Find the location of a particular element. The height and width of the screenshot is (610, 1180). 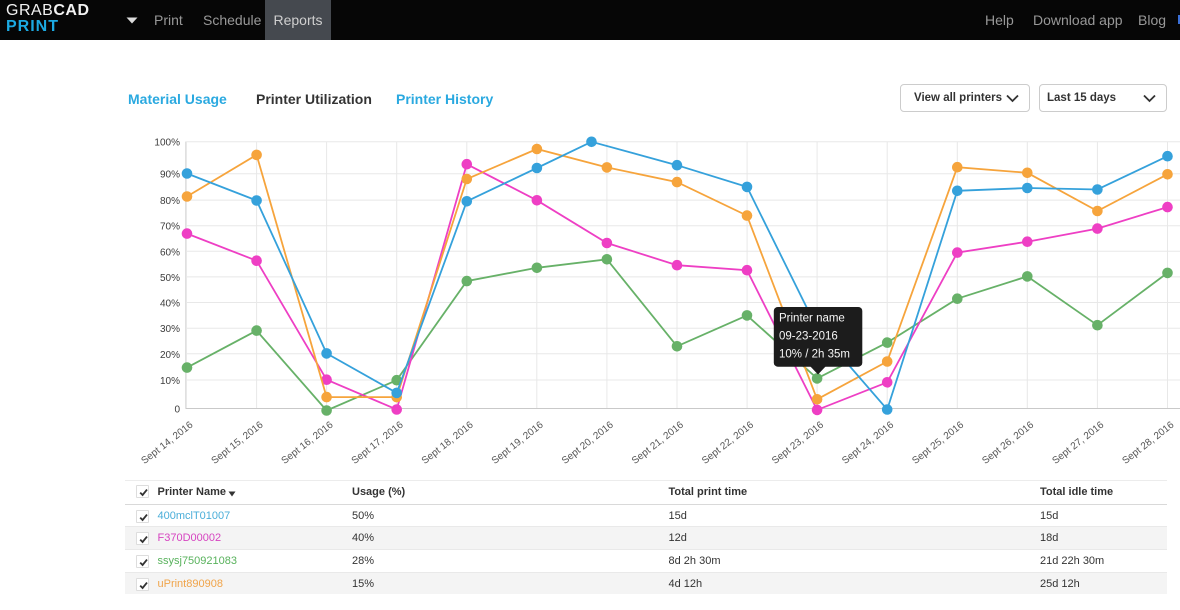

svg-text: 09-23-2016 is located at coordinates (808, 337).